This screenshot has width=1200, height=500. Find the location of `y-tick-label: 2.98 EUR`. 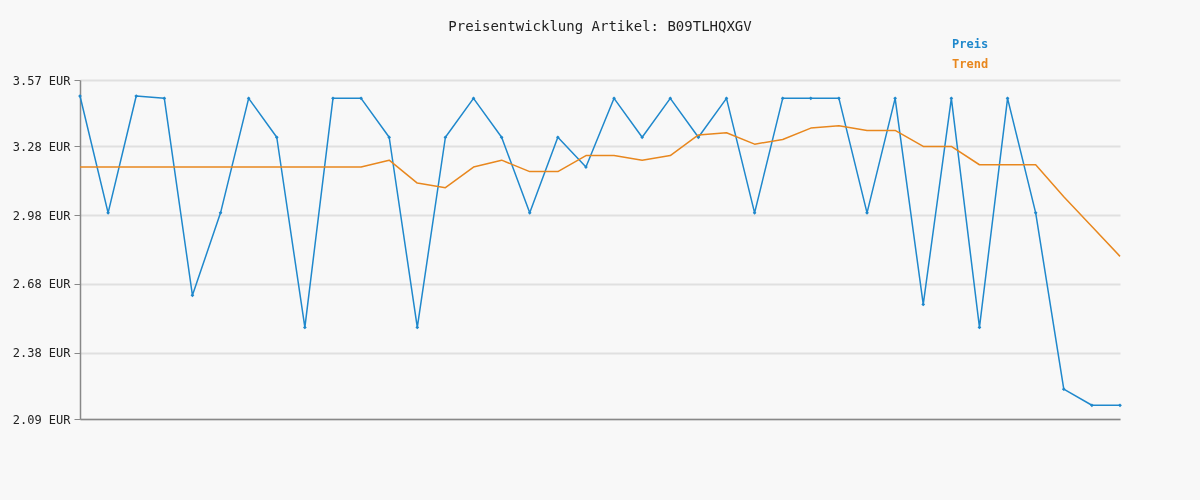

y-tick-label: 2.98 EUR is located at coordinates (42, 215).